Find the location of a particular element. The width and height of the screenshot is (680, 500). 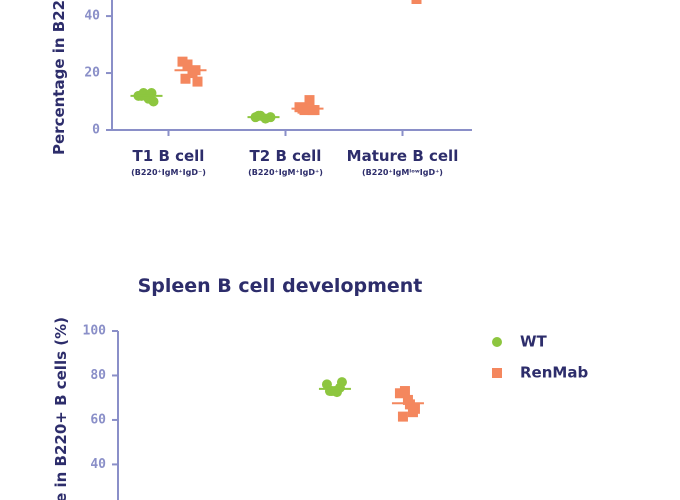

y-tick-label: 80 is located at coordinates (98, 375).